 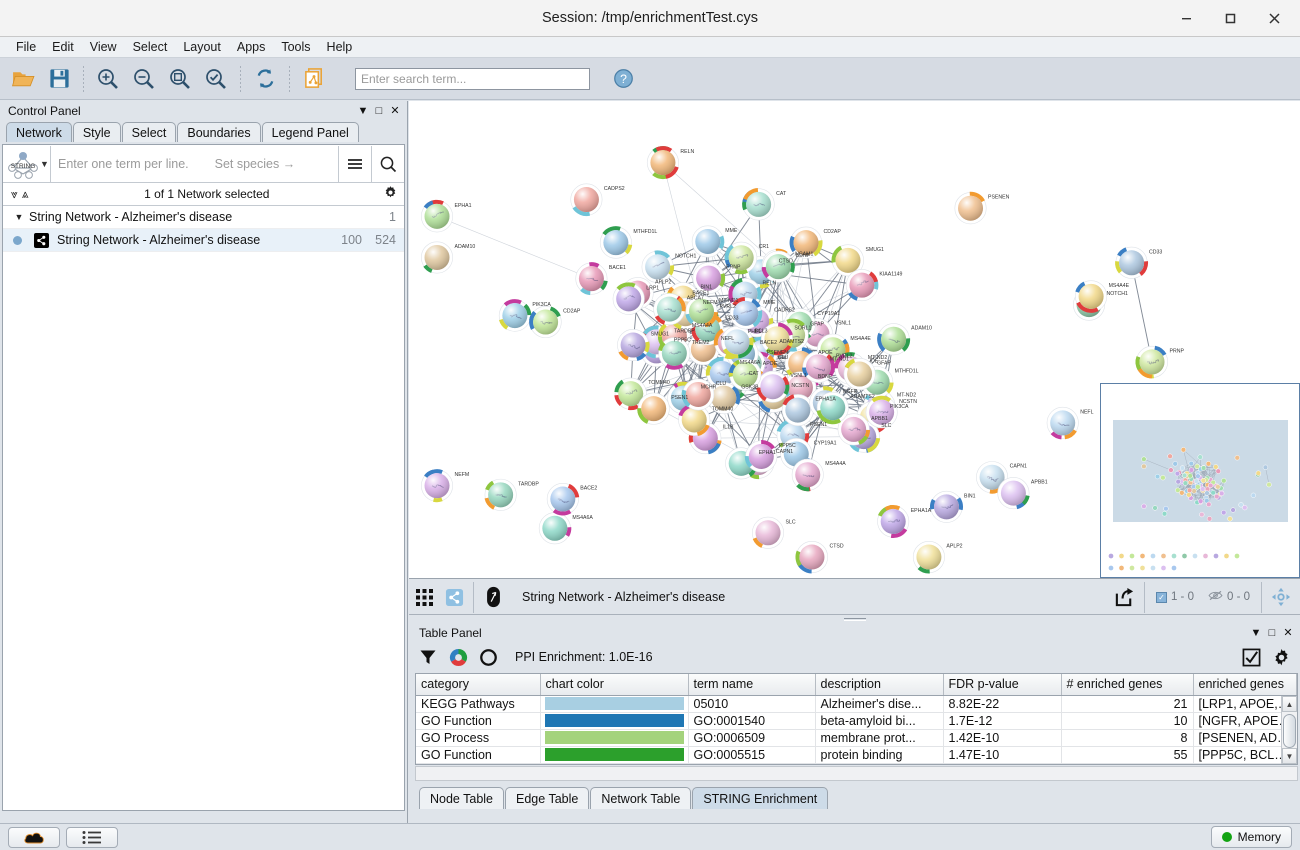 What do you see at coordinates (1281, 597) in the screenshot?
I see `pan-tool-icon` at bounding box center [1281, 597].